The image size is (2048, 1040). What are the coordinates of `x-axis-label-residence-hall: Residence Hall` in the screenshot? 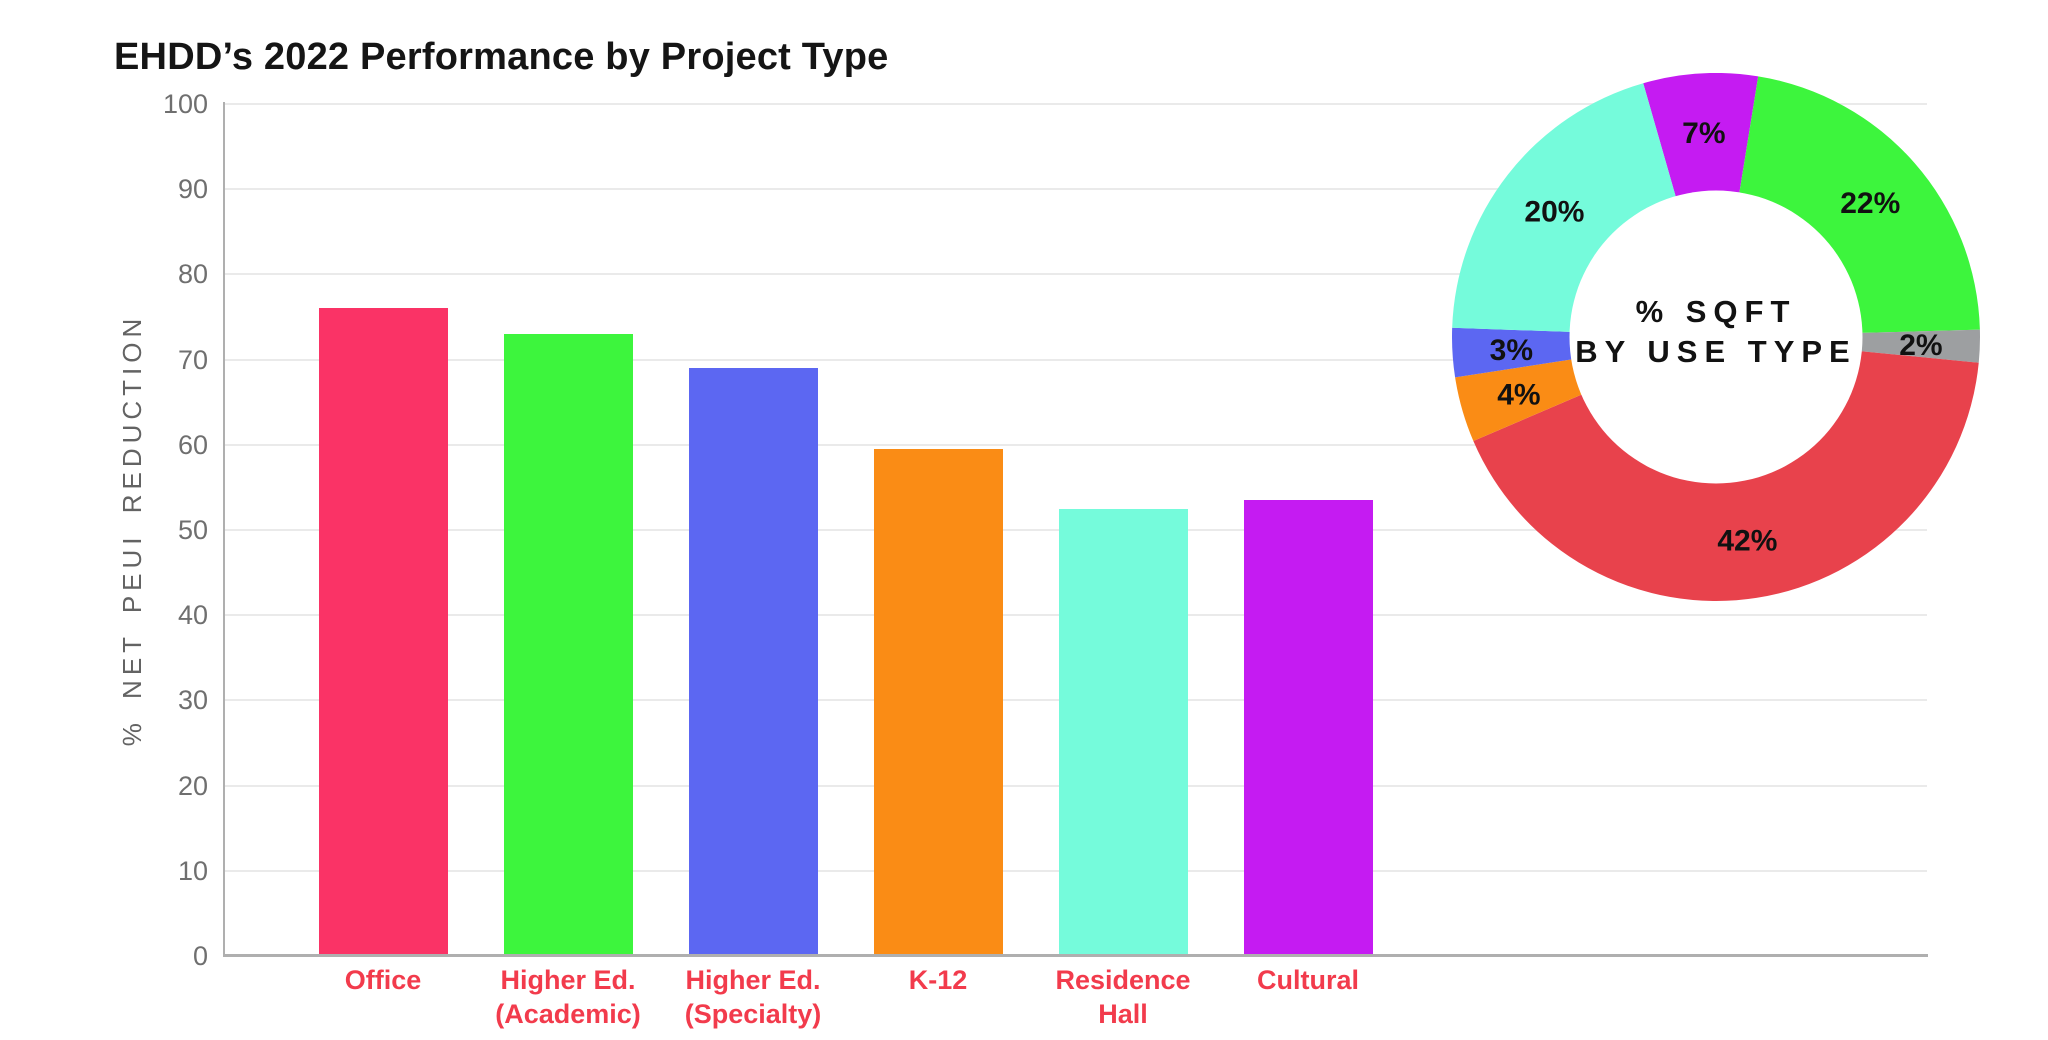 It's located at (1123, 997).